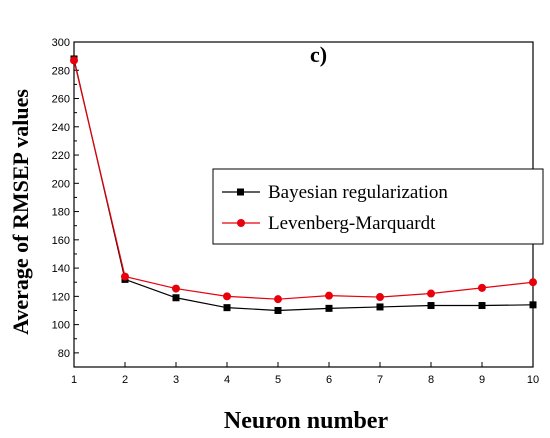 The image size is (550, 438). Describe the element at coordinates (20, 212) in the screenshot. I see `y-axis-title: Average of RMSEP values` at that location.